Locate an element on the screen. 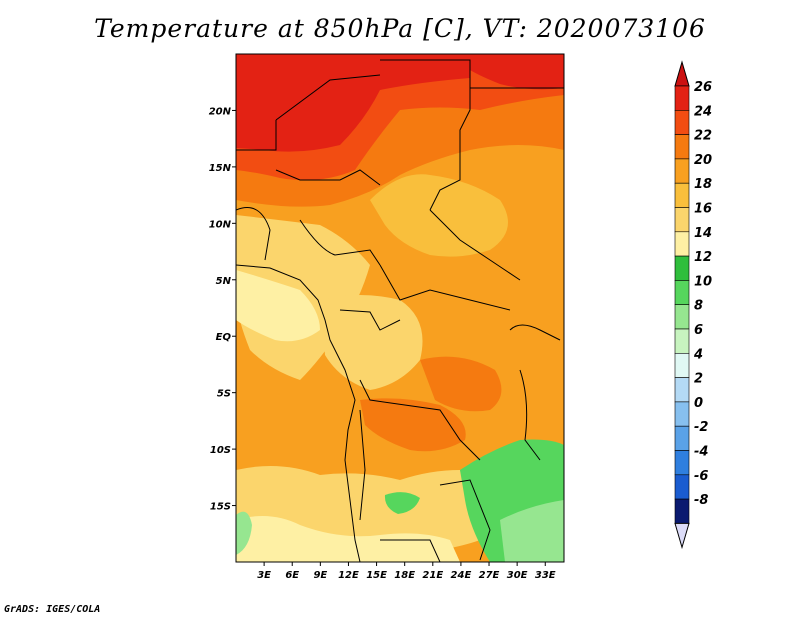  lon-tick-label: 27E is located at coordinates (489, 575).